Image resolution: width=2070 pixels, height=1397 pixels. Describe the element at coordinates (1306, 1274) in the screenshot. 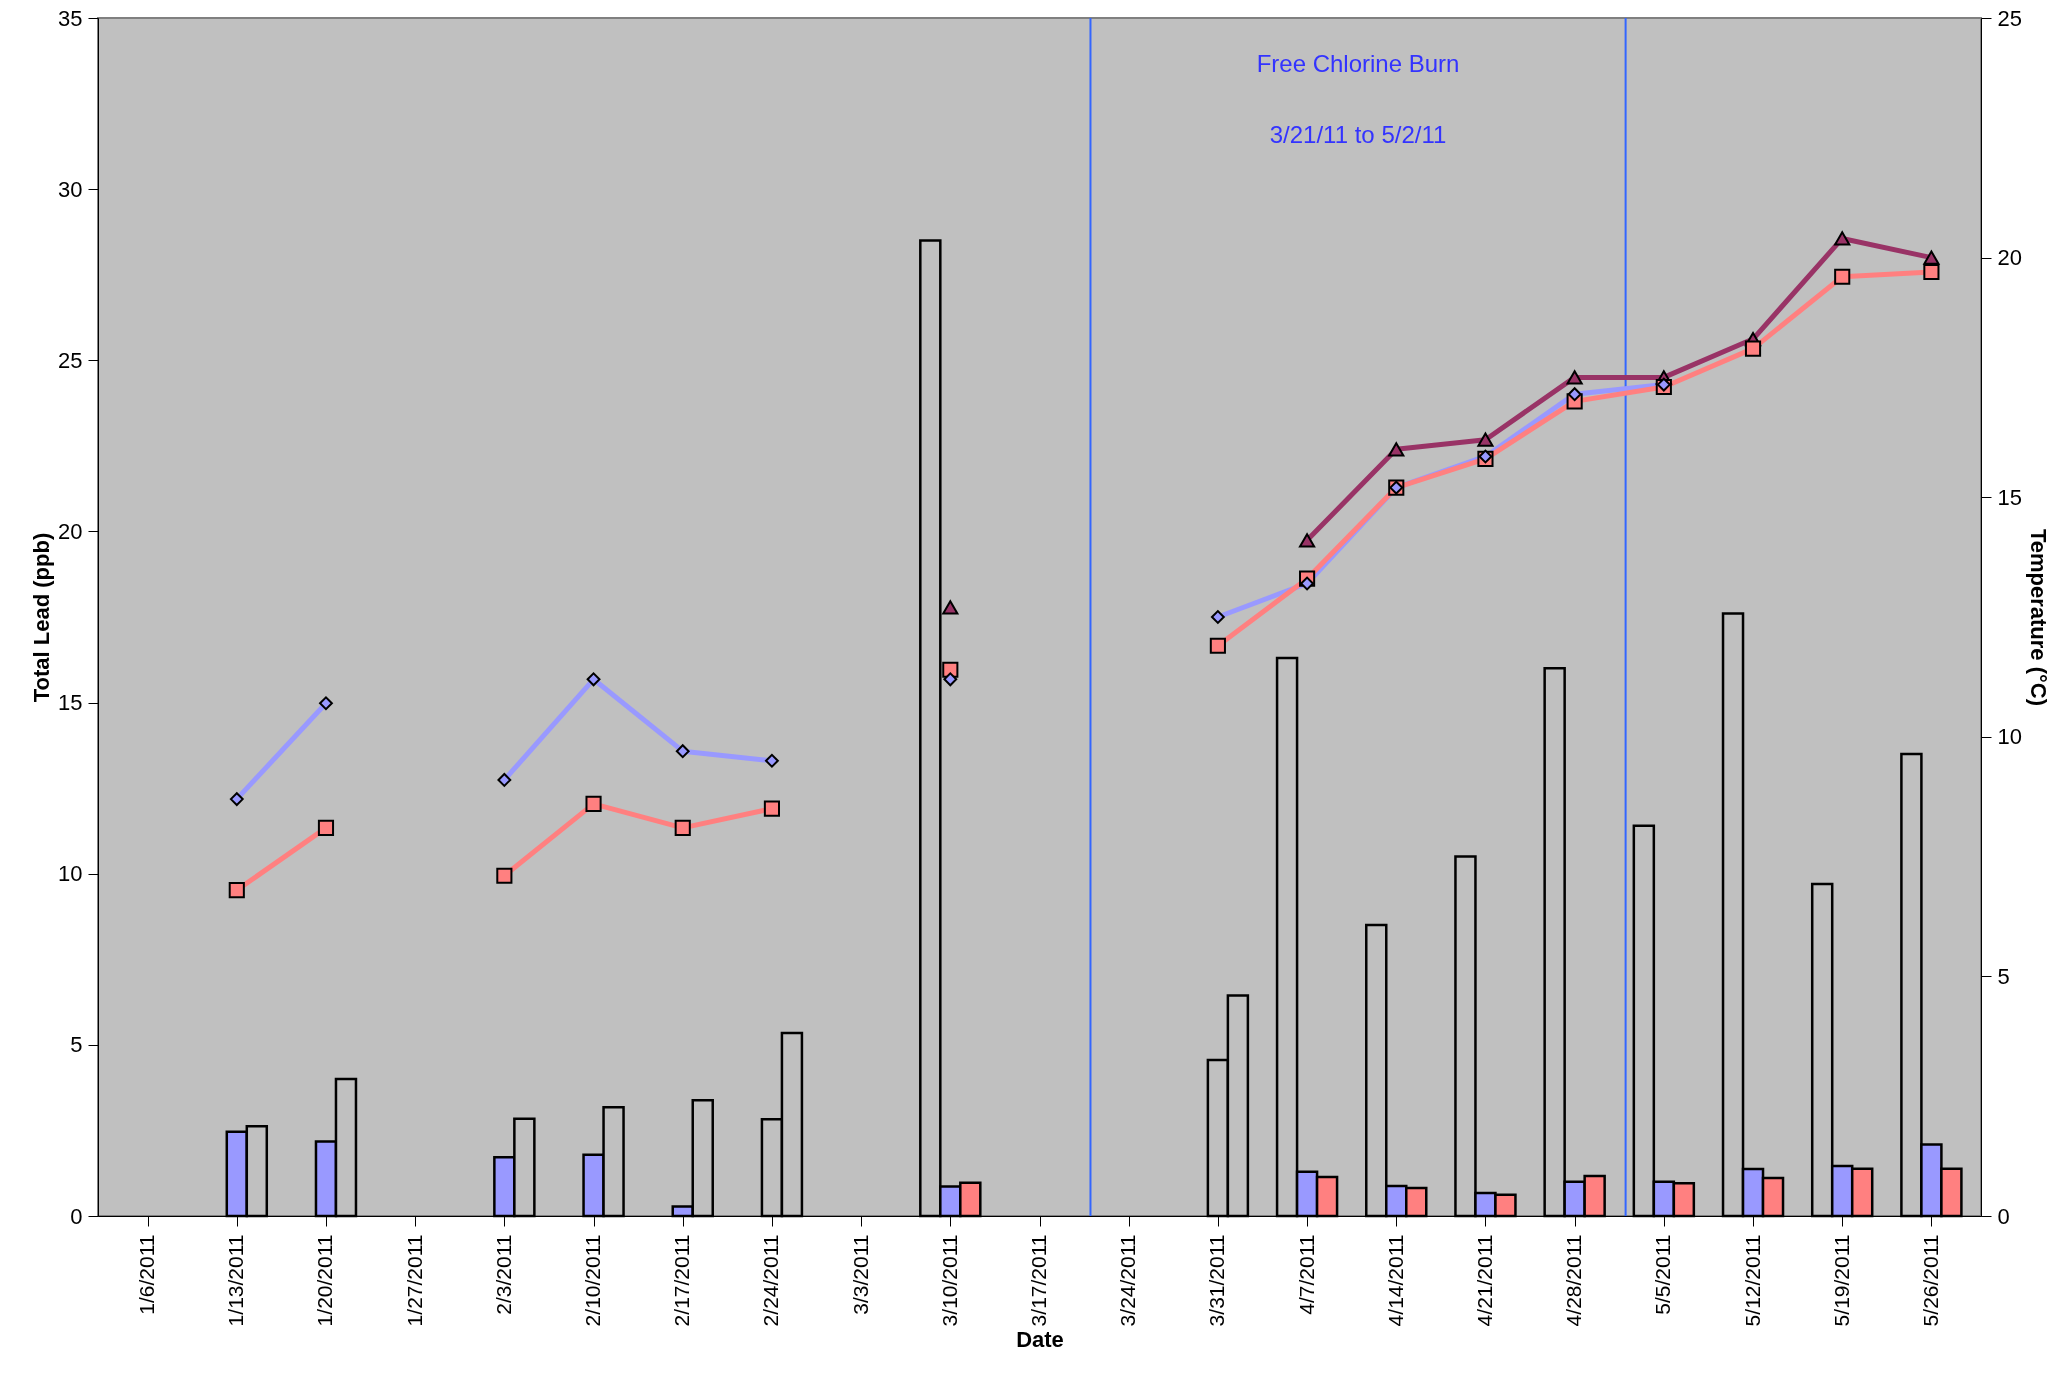

I see `x-tick-label: 4/7/2011` at that location.